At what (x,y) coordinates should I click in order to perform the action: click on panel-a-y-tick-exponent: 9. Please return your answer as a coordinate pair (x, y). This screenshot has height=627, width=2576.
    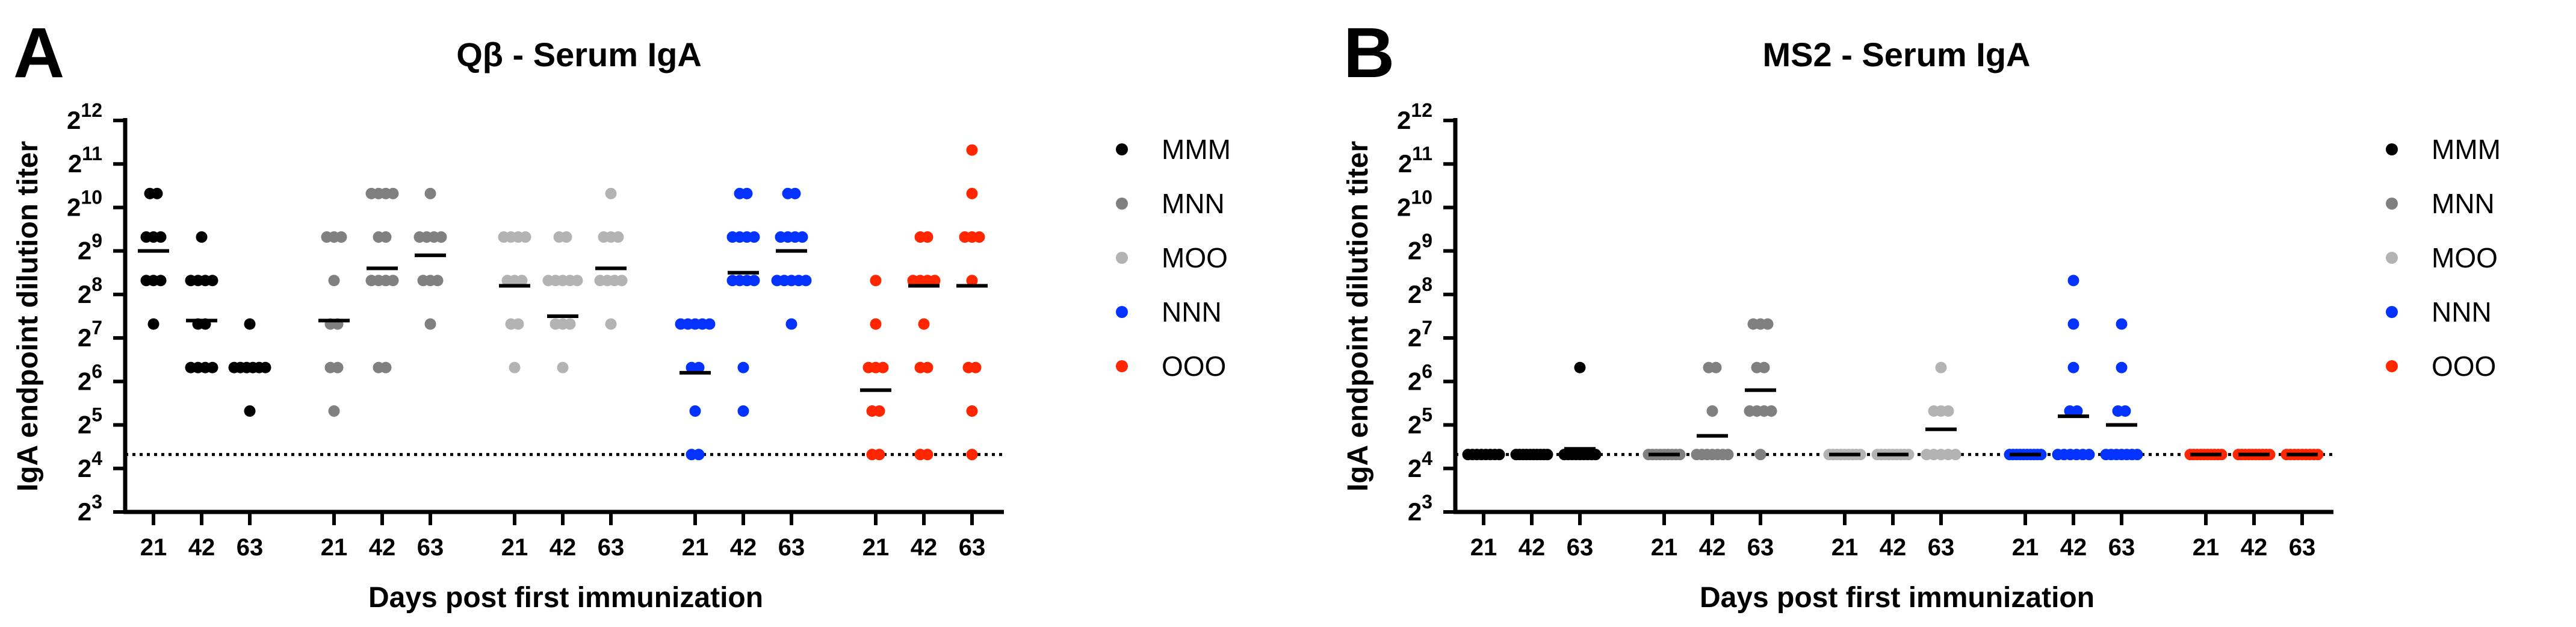
    Looking at the image, I should click on (97, 241).